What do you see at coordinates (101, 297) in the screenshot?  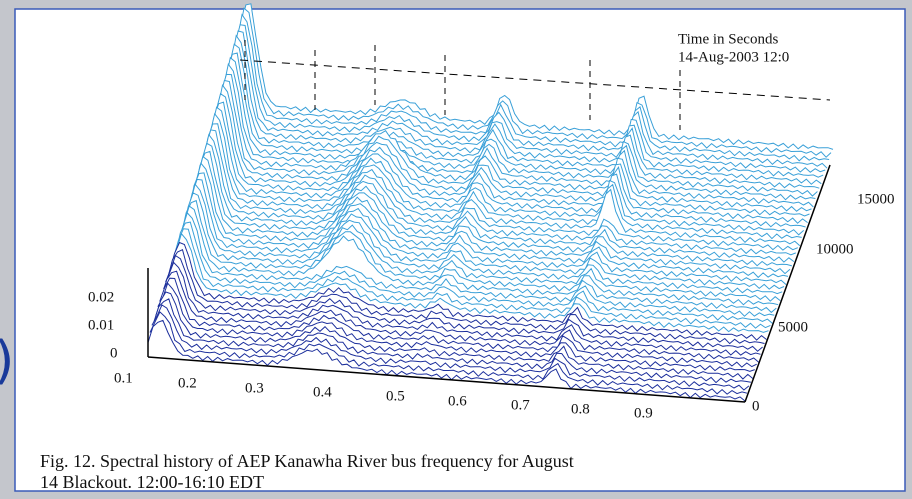 I see `z-tick-label: 0.02` at bounding box center [101, 297].